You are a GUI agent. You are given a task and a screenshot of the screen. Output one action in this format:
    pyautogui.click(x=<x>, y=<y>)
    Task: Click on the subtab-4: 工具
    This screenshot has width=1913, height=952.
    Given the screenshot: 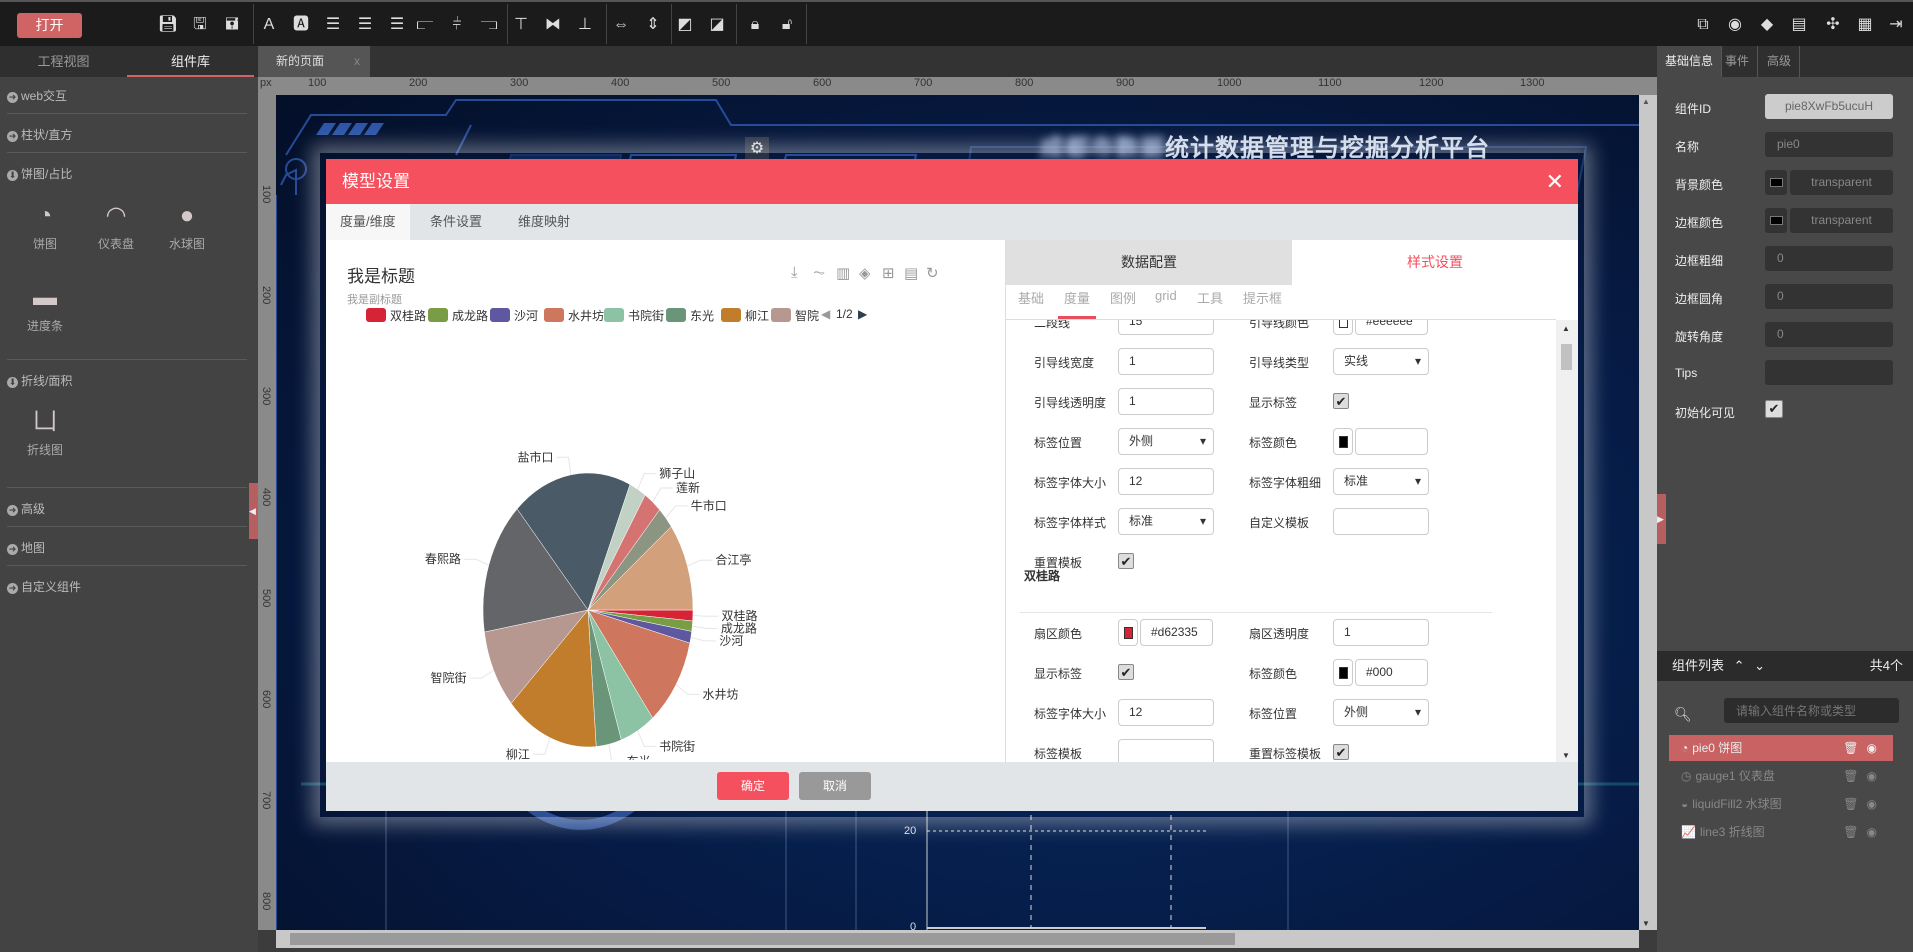 What is the action you would take?
    pyautogui.click(x=1210, y=298)
    